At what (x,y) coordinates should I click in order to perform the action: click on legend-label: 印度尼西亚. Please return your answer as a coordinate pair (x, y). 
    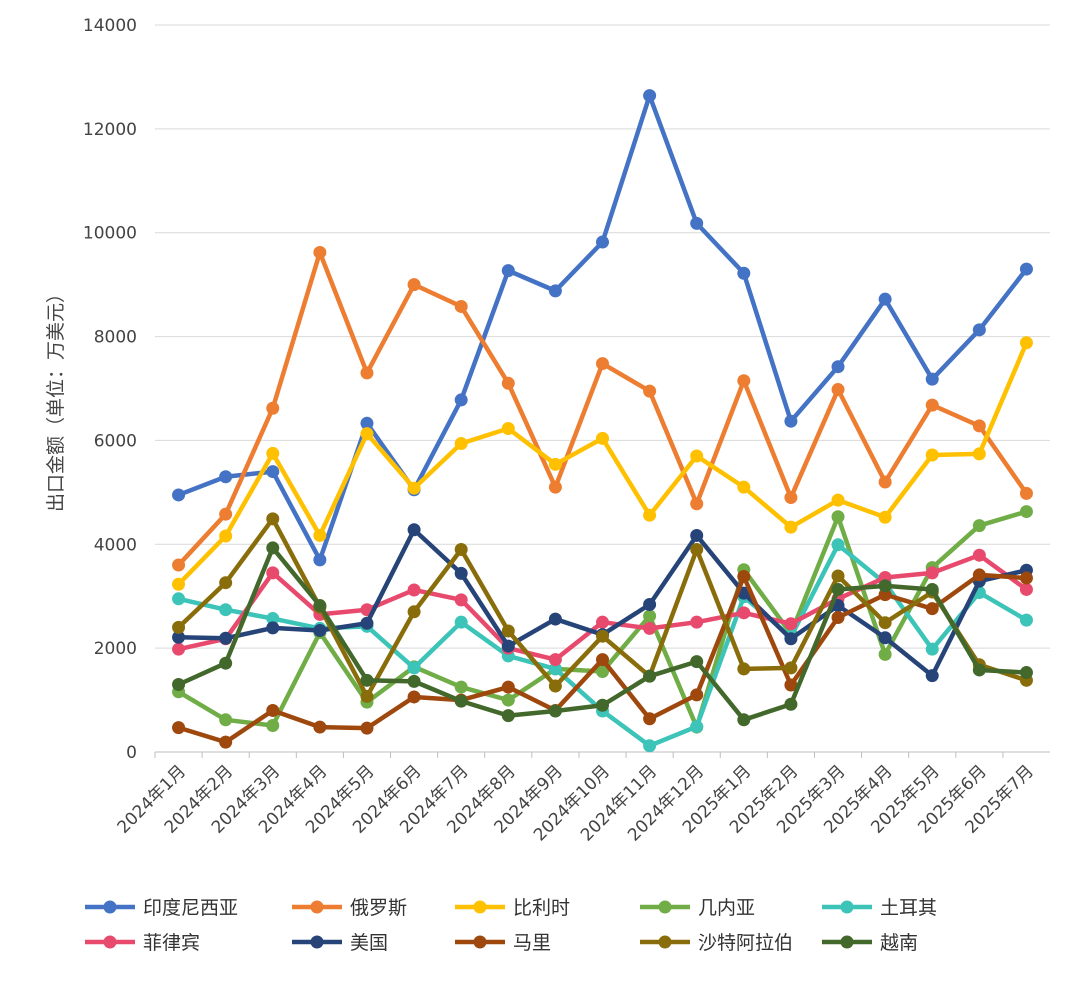
    Looking at the image, I should click on (190, 908).